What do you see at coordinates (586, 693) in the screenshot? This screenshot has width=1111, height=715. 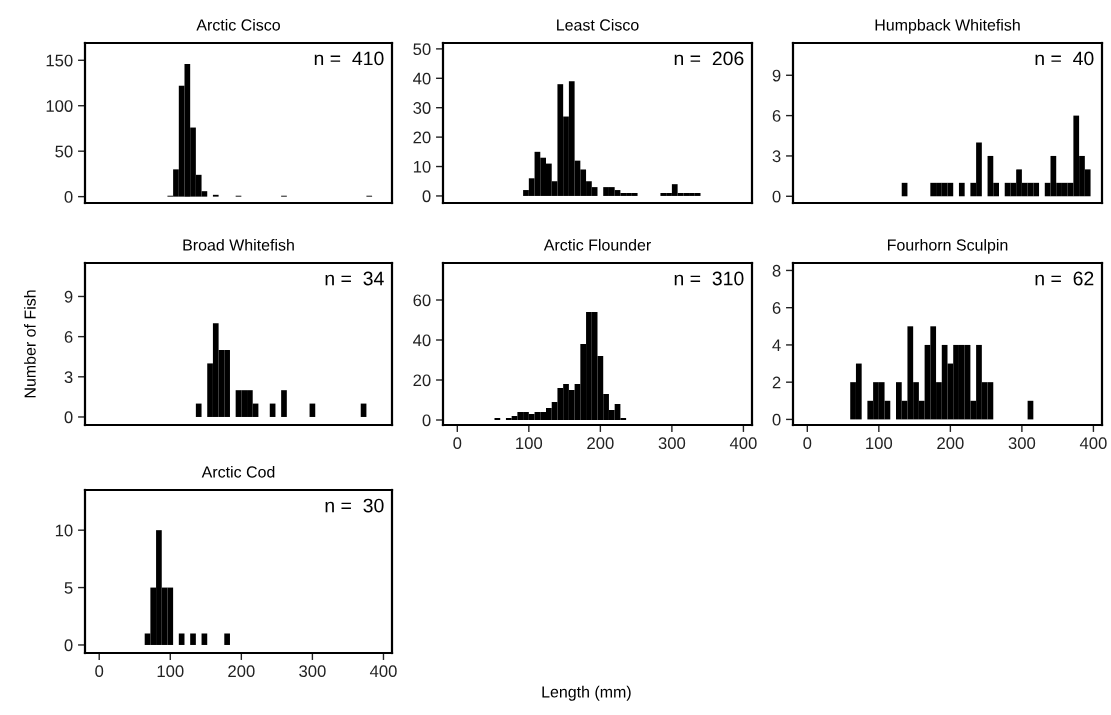 I see `x-axis-title: Length (mm)` at bounding box center [586, 693].